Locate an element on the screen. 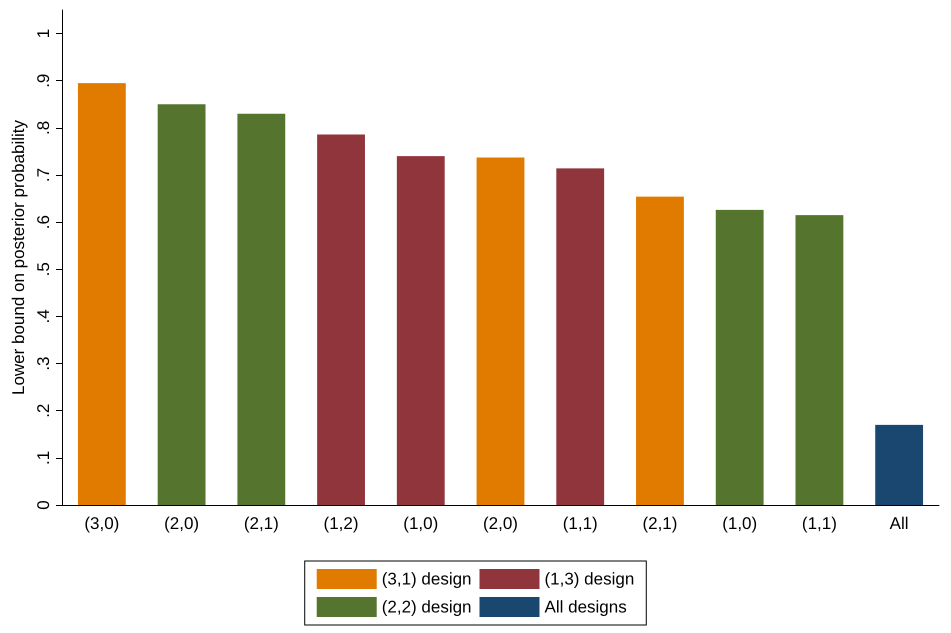 The image size is (951, 633). y-tick-label: 0 is located at coordinates (43, 505).